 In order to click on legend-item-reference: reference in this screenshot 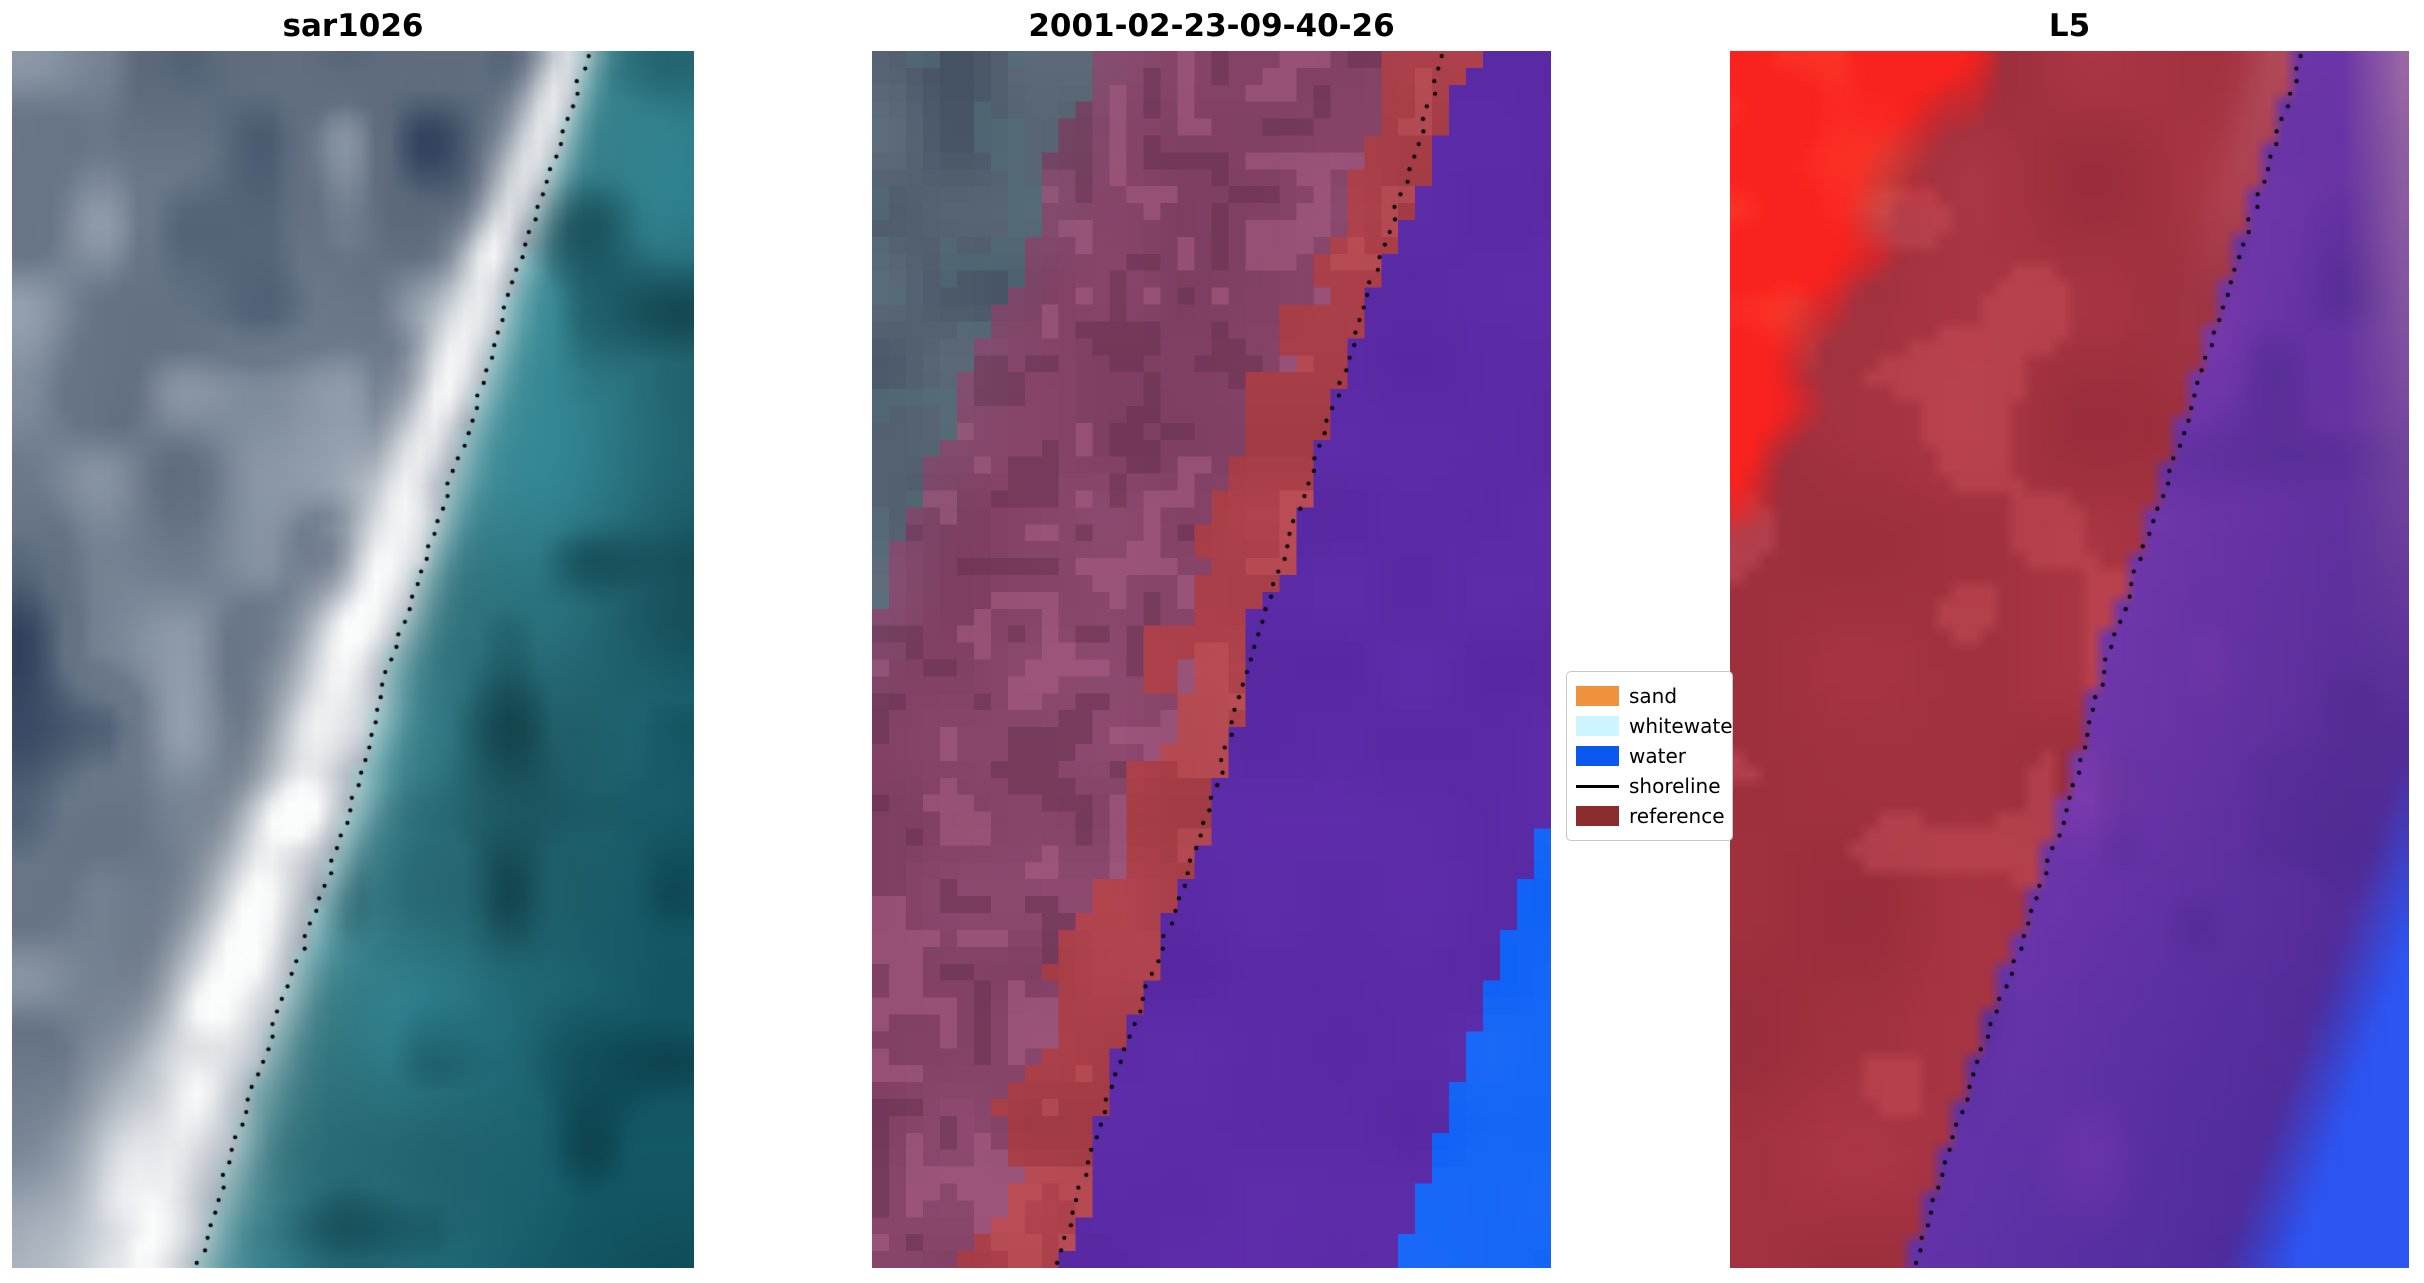, I will do `click(1652, 816)`.